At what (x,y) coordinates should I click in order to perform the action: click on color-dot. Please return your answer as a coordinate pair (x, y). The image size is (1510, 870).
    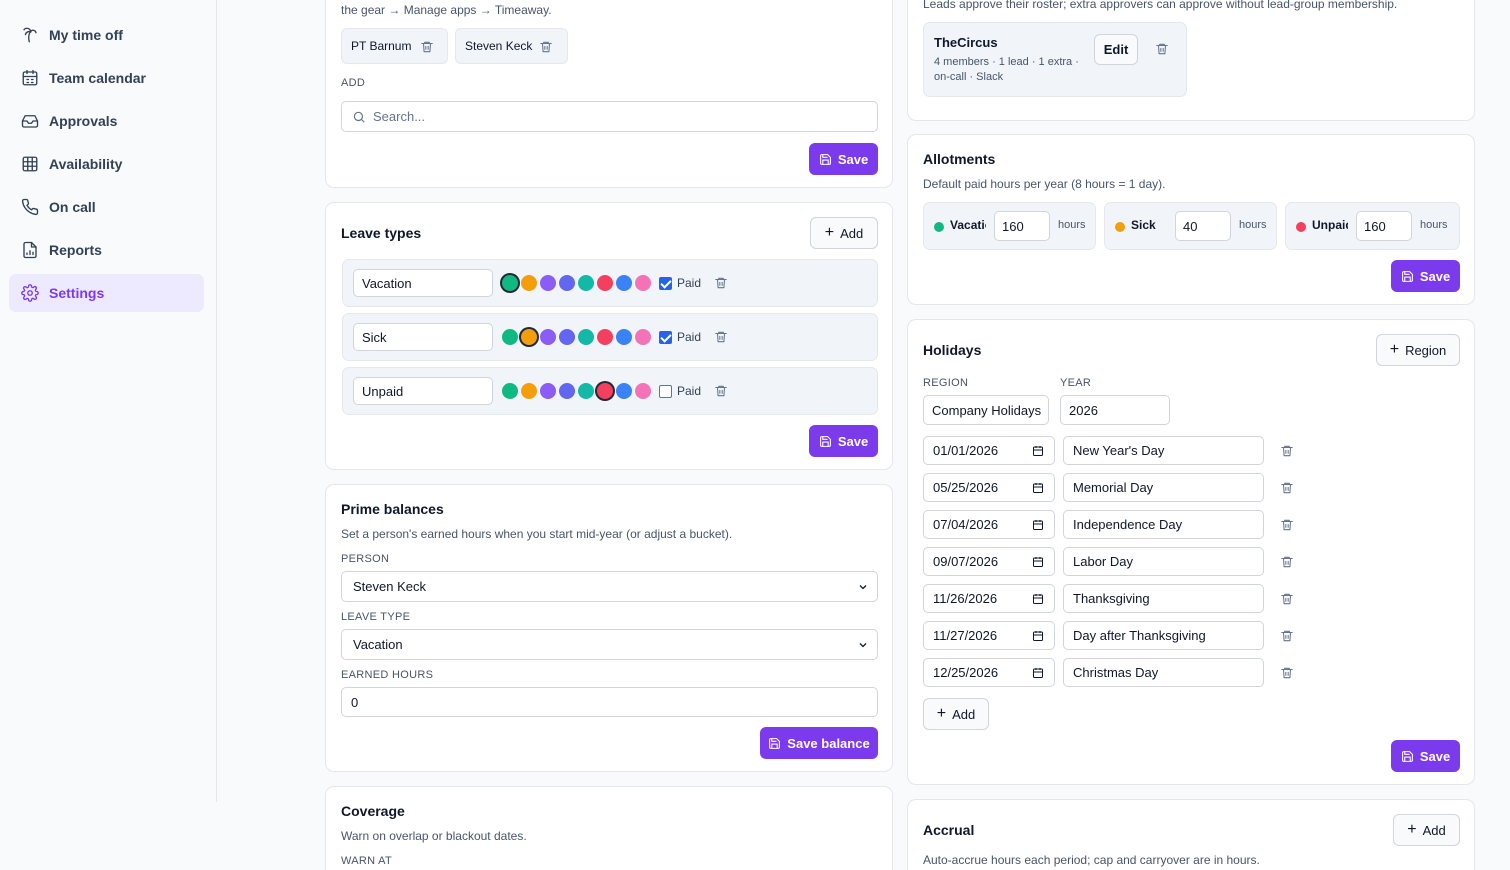
    Looking at the image, I should click on (1120, 227).